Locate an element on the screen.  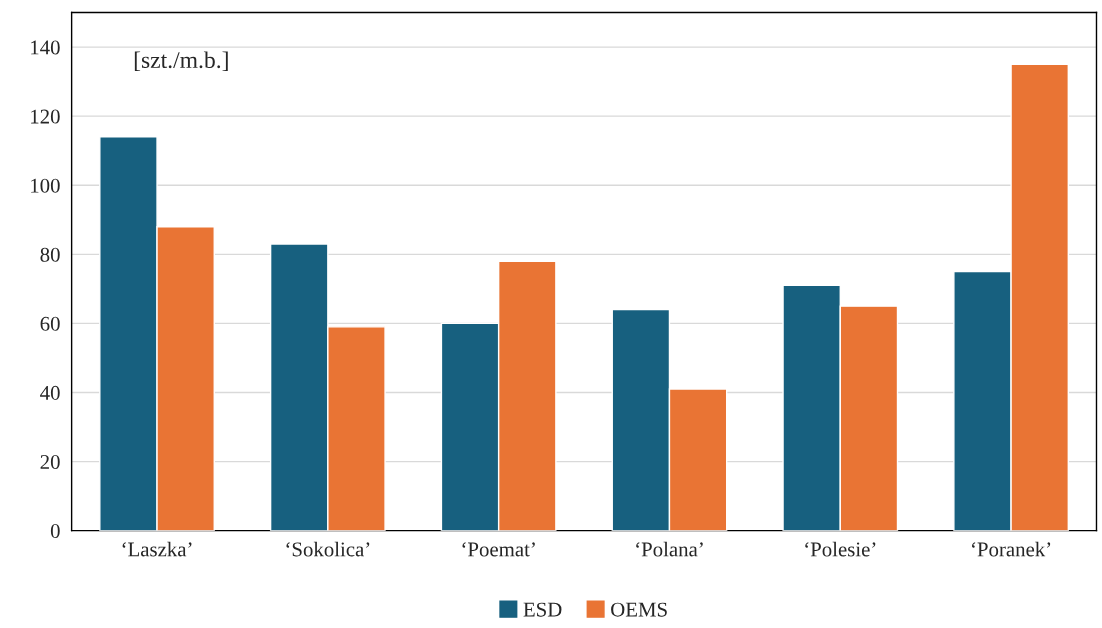
x-tick-label: ‘Sokolica’ is located at coordinates (328, 549).